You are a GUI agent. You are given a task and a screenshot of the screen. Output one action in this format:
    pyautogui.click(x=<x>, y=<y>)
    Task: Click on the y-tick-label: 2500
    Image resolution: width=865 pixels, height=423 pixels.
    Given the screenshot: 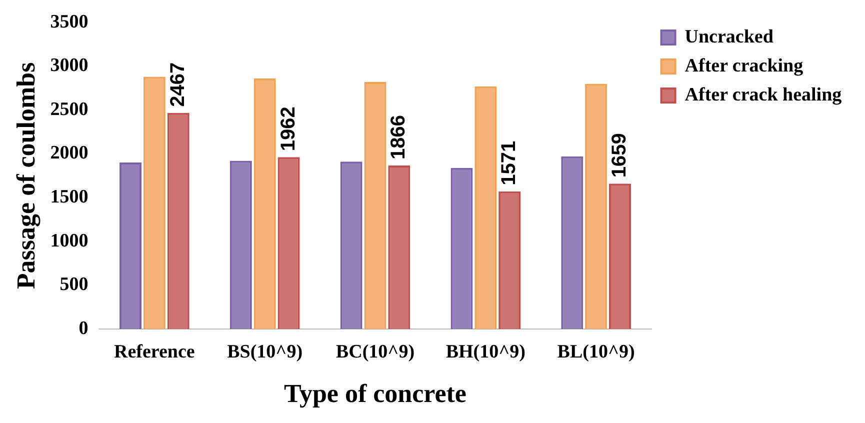 What is the action you would take?
    pyautogui.click(x=69, y=109)
    